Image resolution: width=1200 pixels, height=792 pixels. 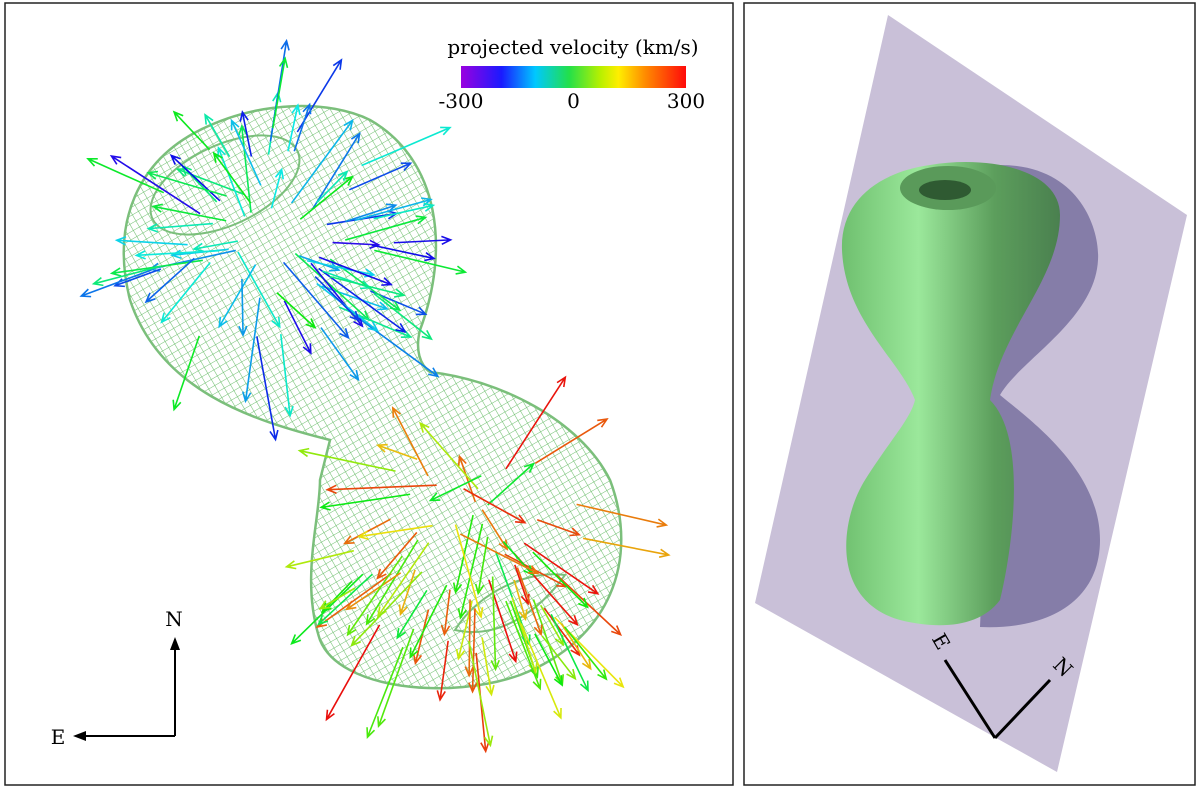 What do you see at coordinates (950, 394) in the screenshot?
I see `model-surface` at bounding box center [950, 394].